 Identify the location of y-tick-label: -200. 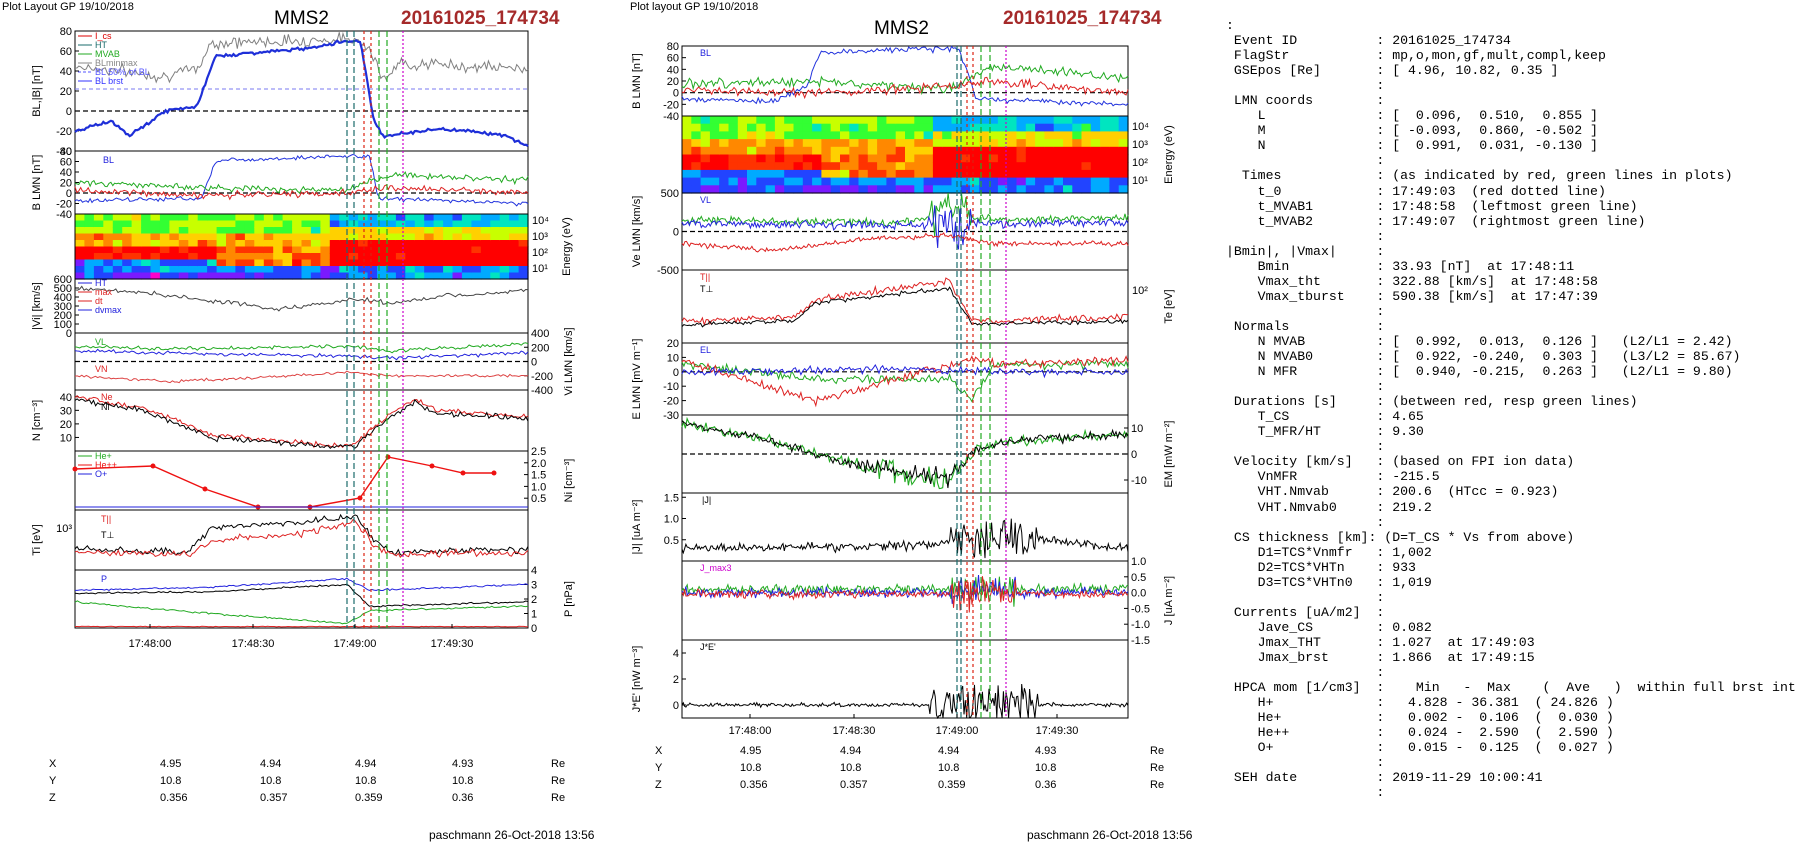
(542, 377).